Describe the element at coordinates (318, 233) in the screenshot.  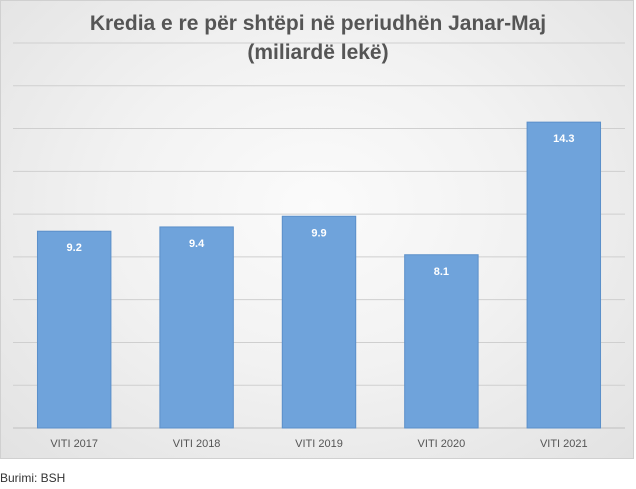
I see `data-label: 9.9` at that location.